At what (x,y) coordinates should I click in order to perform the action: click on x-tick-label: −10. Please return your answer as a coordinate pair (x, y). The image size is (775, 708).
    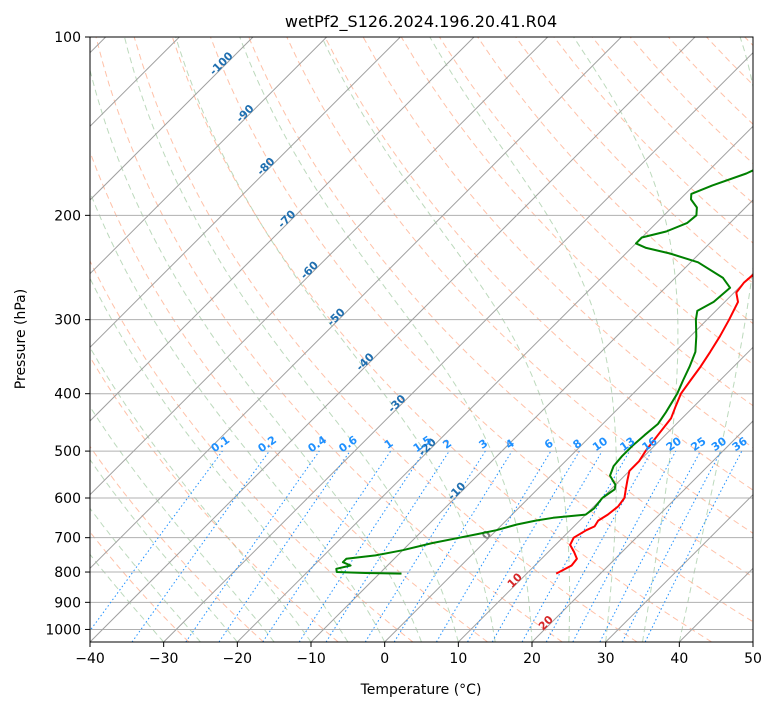
    Looking at the image, I should click on (311, 659).